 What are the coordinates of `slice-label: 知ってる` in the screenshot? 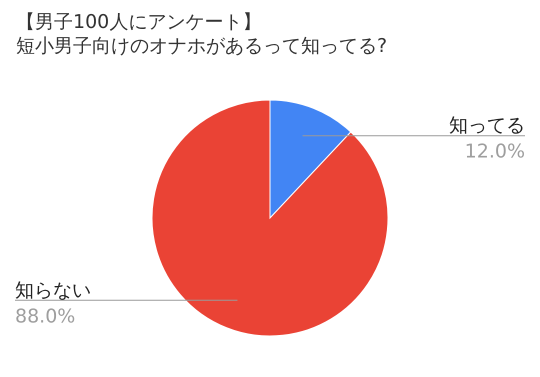 It's located at (487, 125).